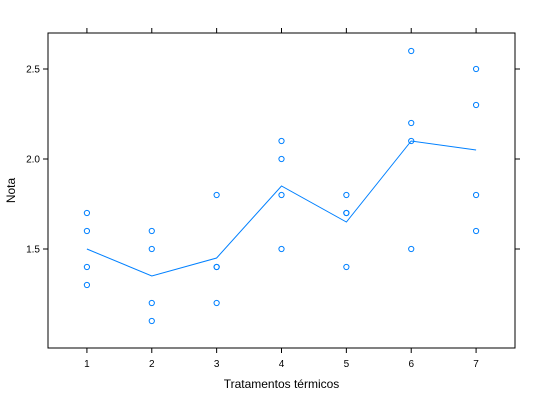 This screenshot has width=540, height=400. Describe the element at coordinates (347, 364) in the screenshot. I see `x-tick-label-5: 5` at that location.